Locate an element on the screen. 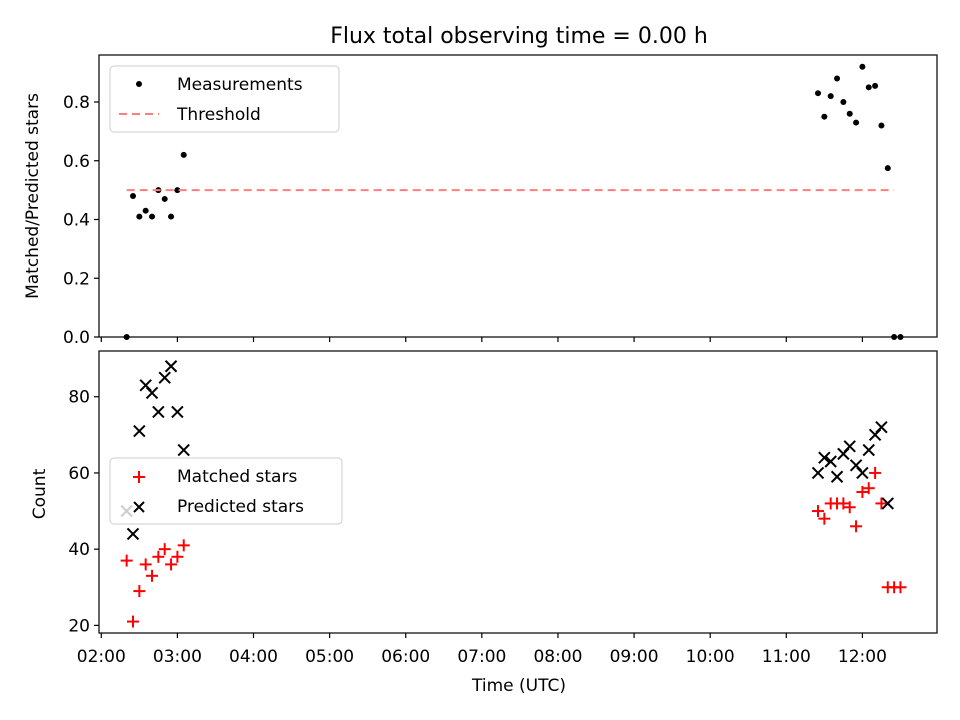 The height and width of the screenshot is (720, 960). y-tick-label: 60 is located at coordinates (79, 474).